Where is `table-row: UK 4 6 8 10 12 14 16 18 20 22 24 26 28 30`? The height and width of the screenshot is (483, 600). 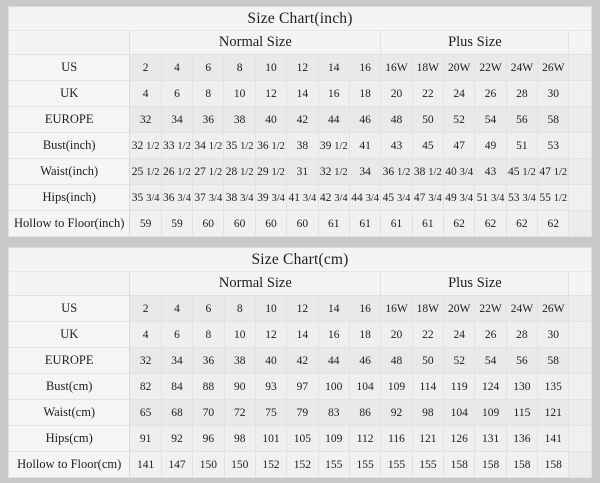
table-row: UK 4 6 8 10 12 14 16 18 20 22 24 26 28 30 is located at coordinates (299, 93).